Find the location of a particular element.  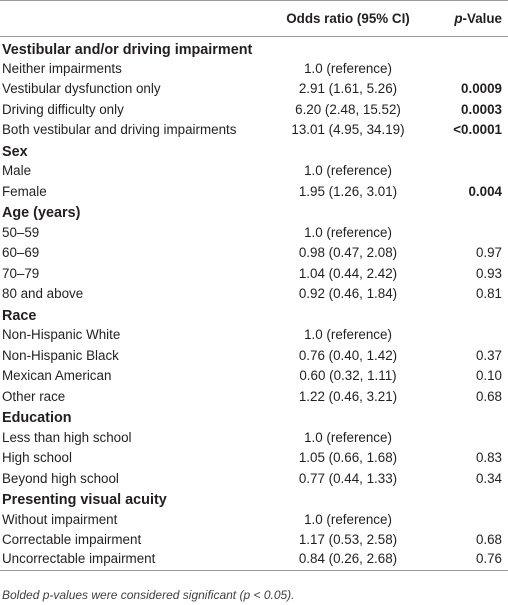

row-label: Non-Hispanic Black is located at coordinates (60, 355).